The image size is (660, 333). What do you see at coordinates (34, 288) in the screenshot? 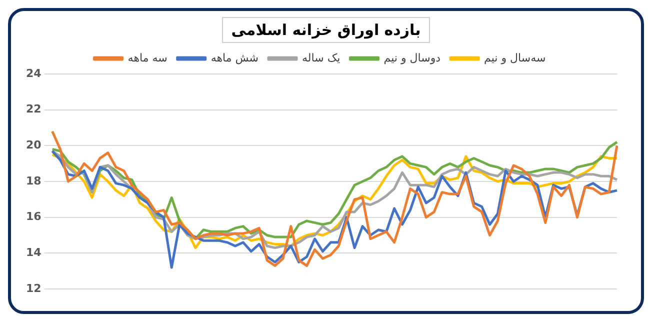
I see `y-tick-label: 12` at bounding box center [34, 288].